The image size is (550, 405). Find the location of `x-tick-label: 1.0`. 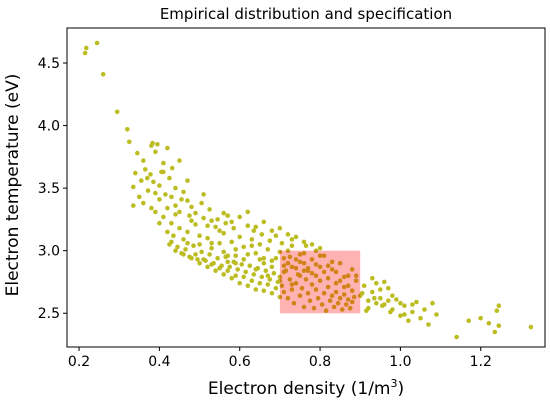

x-tick-label: 1.0 is located at coordinates (400, 362).